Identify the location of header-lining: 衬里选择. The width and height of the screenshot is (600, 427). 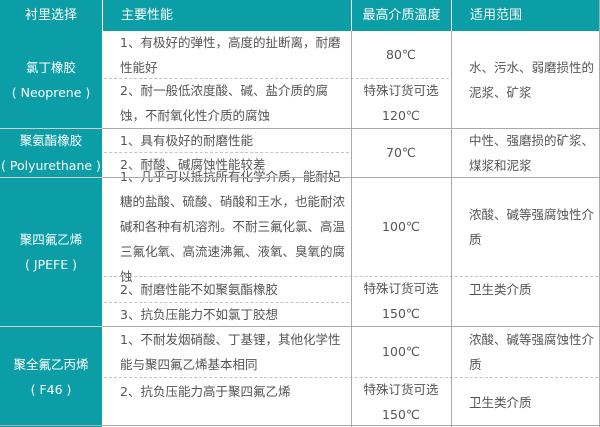
(51, 15).